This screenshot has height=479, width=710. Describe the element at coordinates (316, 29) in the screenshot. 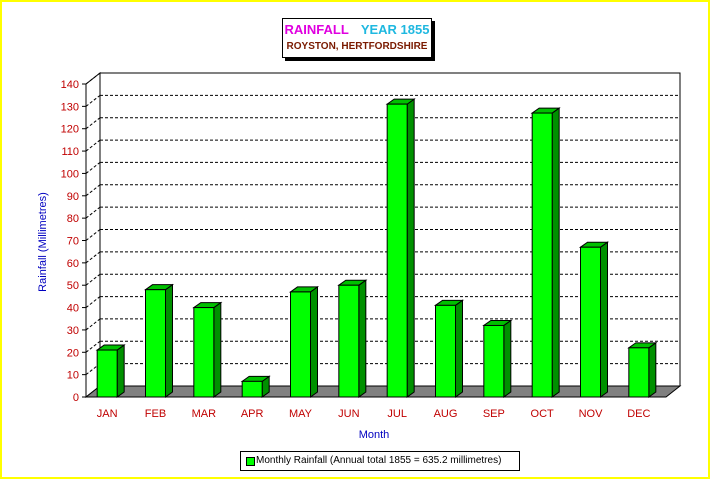

I see `chart-title-main: RAINFALL` at that location.